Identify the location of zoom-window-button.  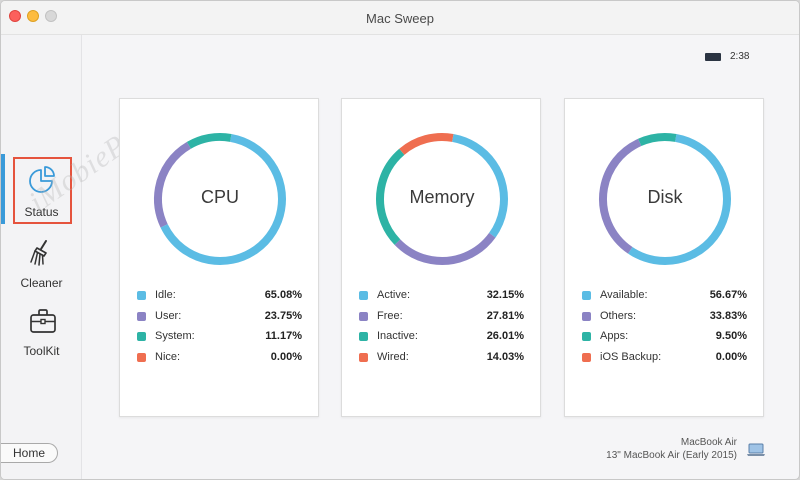
(51, 16).